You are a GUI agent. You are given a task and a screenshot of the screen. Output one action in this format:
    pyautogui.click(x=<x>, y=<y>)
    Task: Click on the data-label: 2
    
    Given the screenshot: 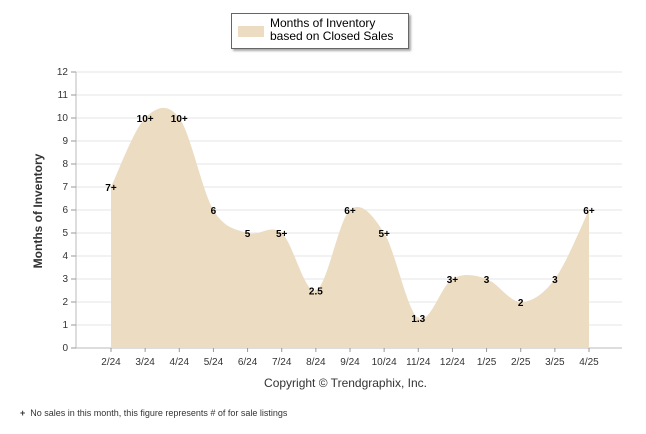 What is the action you would take?
    pyautogui.click(x=521, y=303)
    